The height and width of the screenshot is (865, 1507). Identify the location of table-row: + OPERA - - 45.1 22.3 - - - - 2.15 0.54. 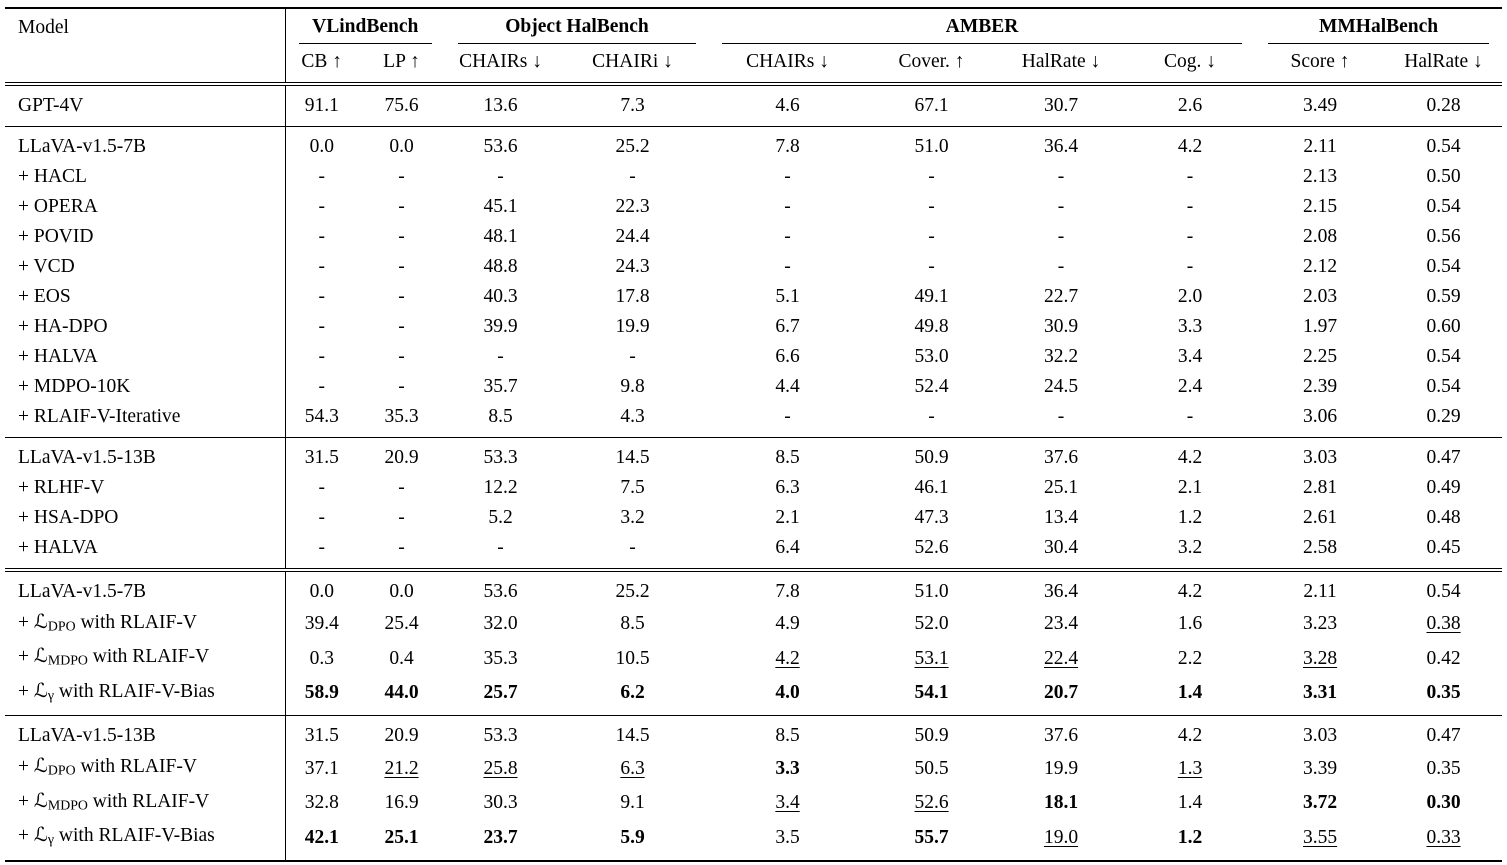
(753, 207).